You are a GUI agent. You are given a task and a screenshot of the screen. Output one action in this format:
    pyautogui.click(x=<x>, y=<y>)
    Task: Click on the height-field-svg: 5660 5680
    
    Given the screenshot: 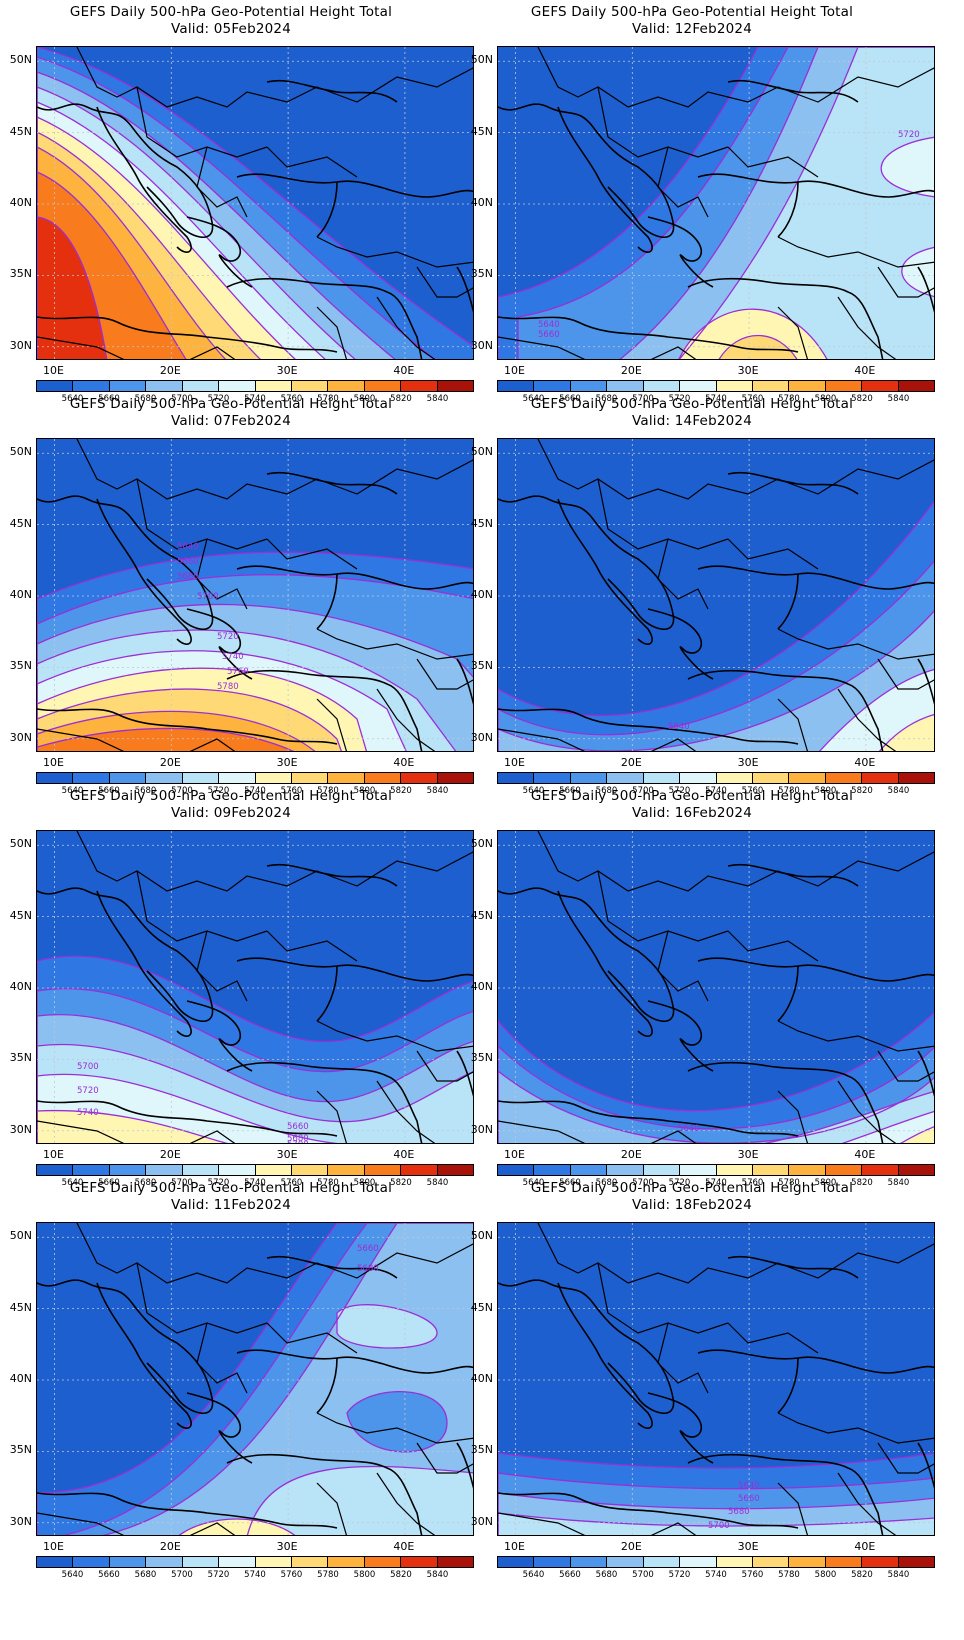 What is the action you would take?
    pyautogui.click(x=255, y=1379)
    